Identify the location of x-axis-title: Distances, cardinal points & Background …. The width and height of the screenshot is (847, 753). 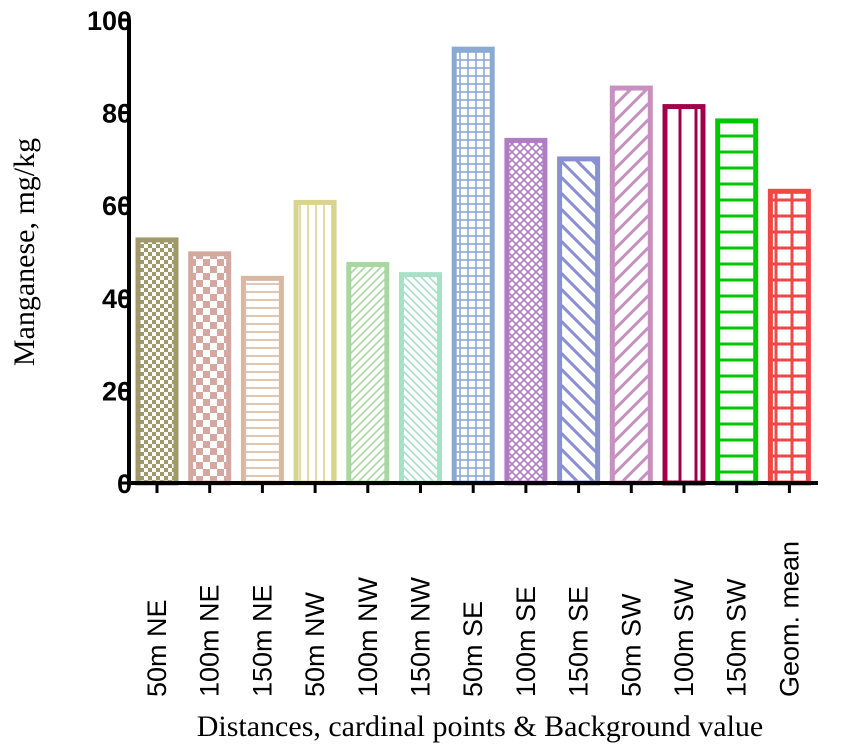
(480, 726).